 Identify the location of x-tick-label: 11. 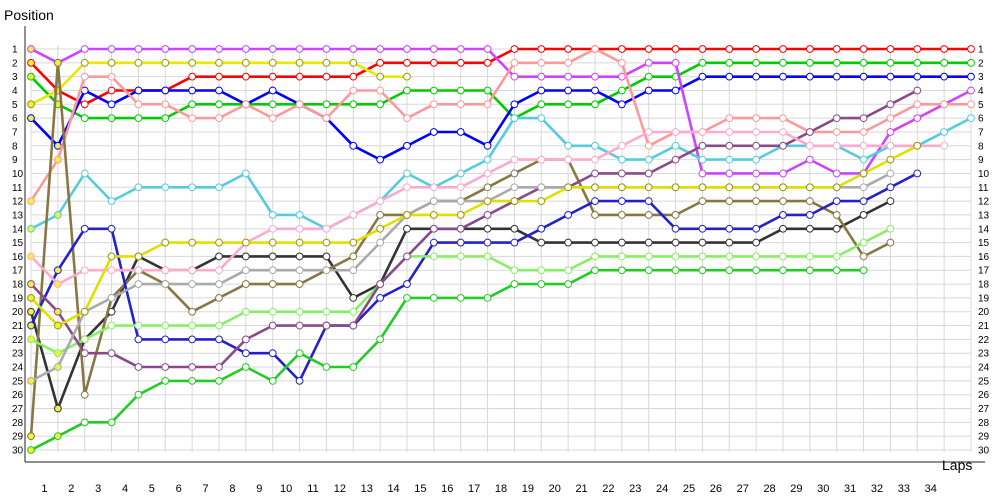
(312, 489).